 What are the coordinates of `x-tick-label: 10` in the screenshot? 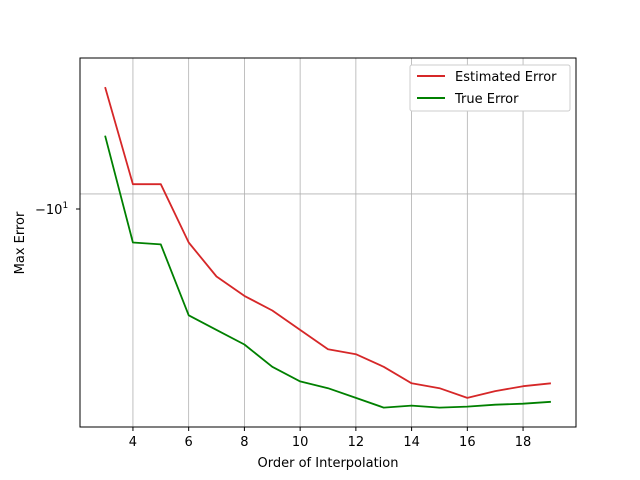 It's located at (300, 442).